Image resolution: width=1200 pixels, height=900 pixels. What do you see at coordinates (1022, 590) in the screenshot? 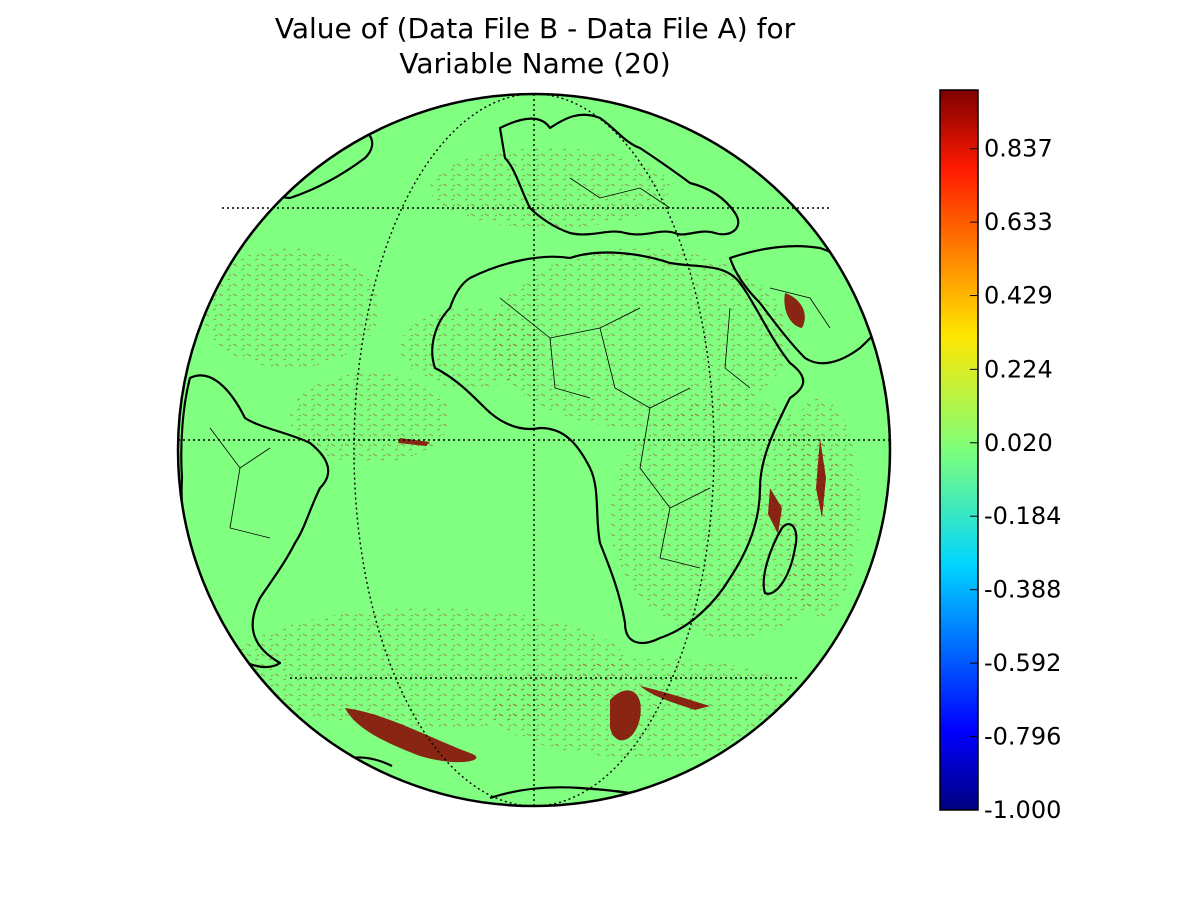
I see `colorbar-tick-label: -0.388` at bounding box center [1022, 590].